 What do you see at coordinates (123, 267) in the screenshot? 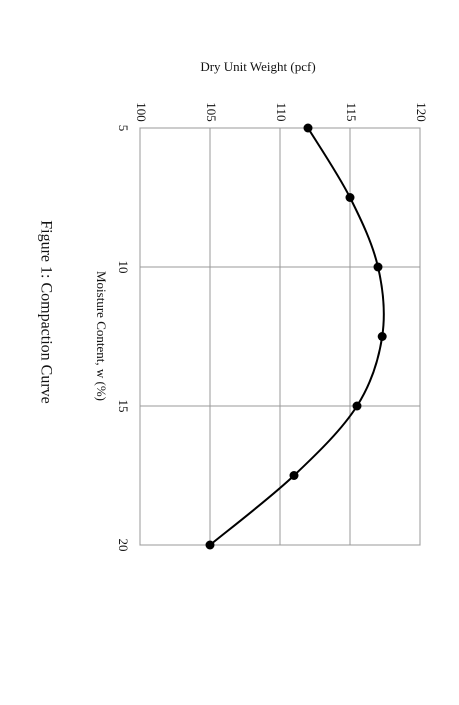
I see `x-tick-label: 10` at bounding box center [123, 267].